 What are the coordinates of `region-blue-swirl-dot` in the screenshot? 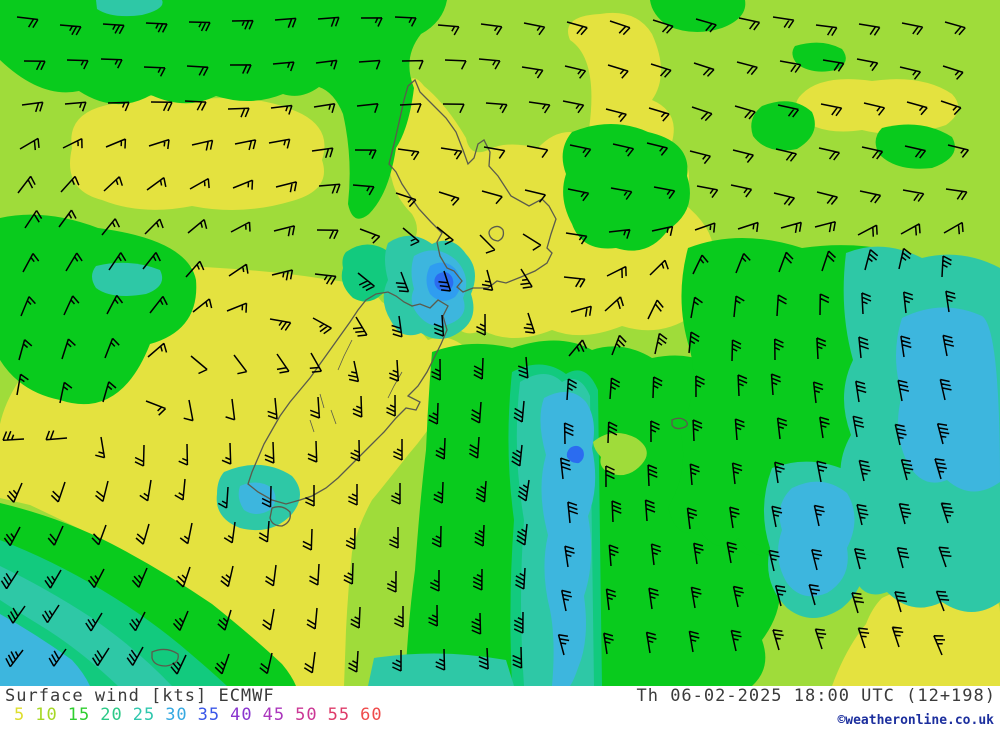 It's located at (575, 454).